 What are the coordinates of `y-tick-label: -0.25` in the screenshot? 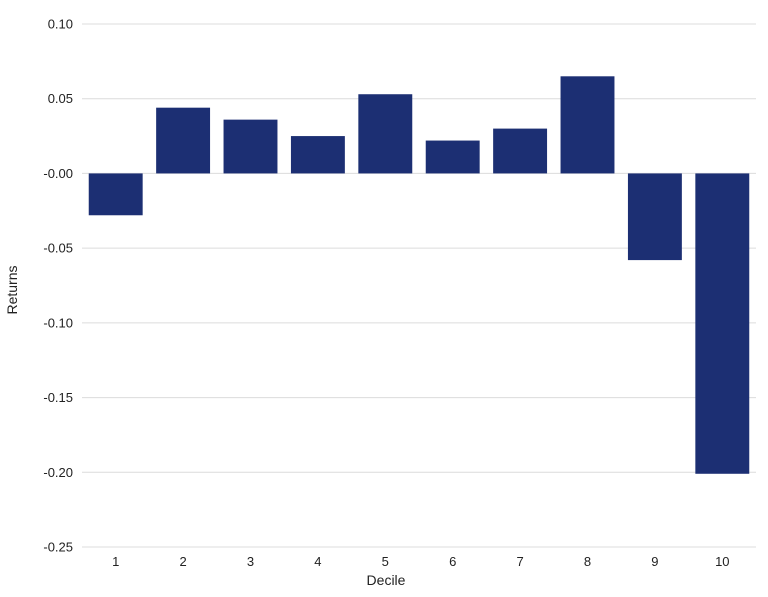 It's located at (58, 547).